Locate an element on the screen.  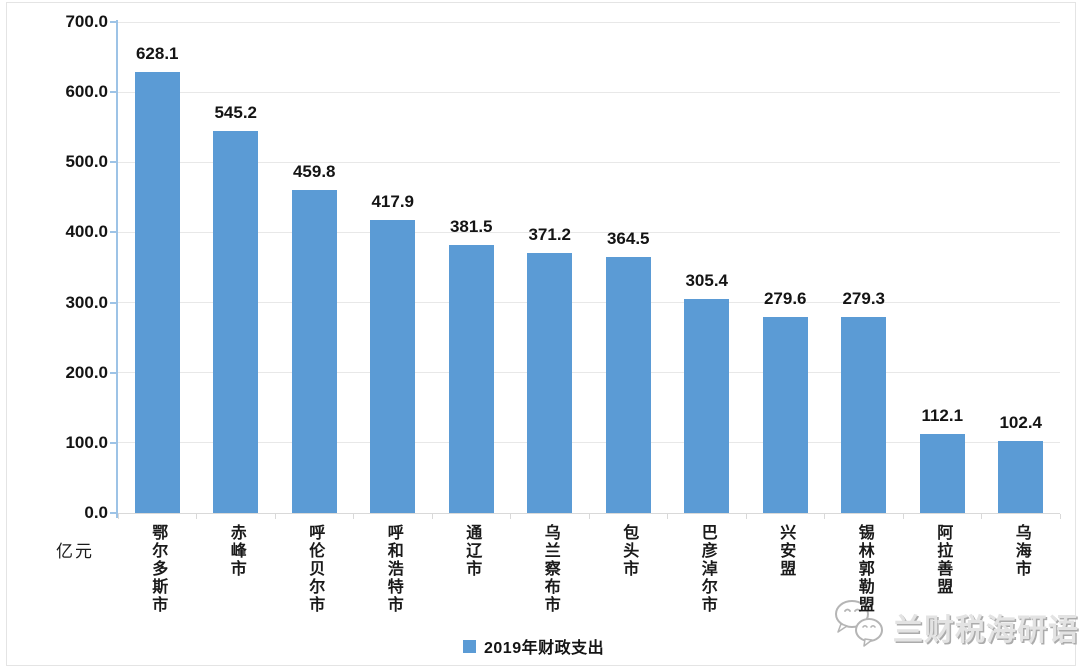
bar-value-label: 102.4 is located at coordinates (1021, 423).